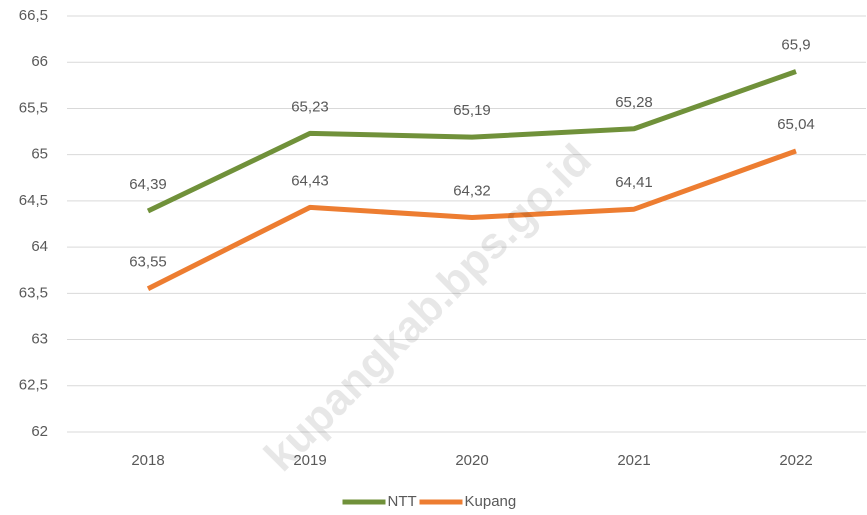  I want to click on legend-label: Kupang, so click(491, 501).